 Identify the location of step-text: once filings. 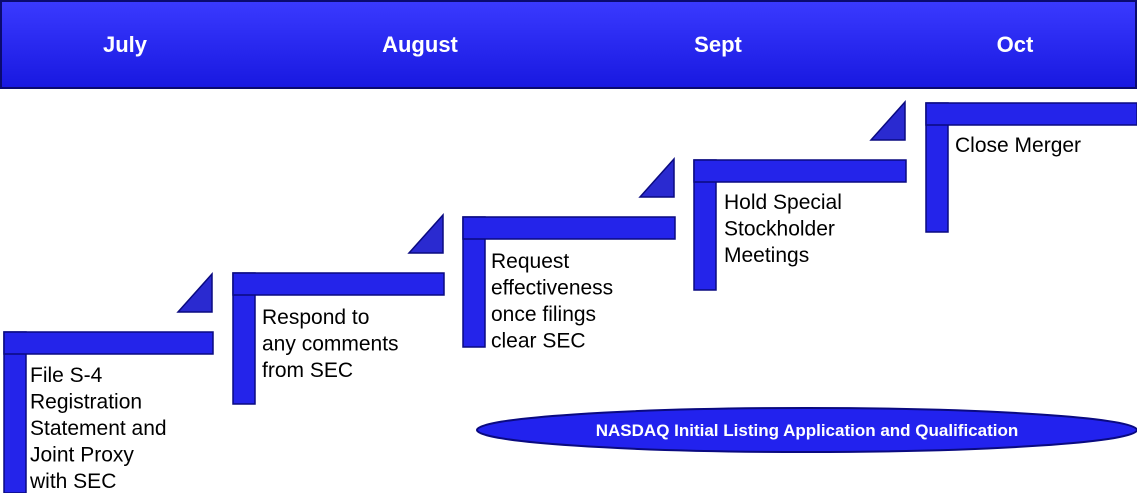
(543, 314).